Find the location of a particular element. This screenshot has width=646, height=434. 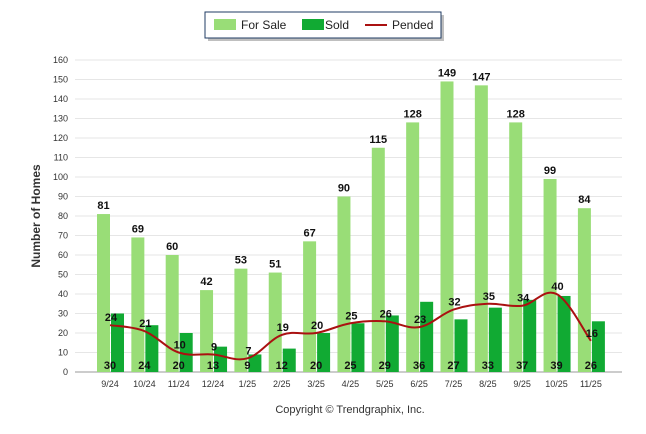

label-sold: 29 is located at coordinates (385, 366).